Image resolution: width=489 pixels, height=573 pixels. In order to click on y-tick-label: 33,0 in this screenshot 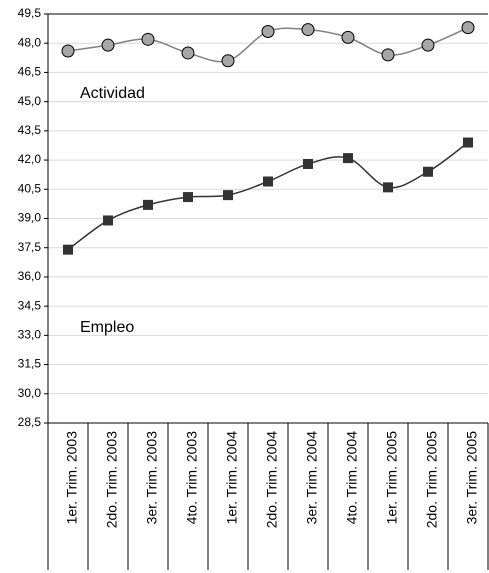, I will do `click(30, 335)`.